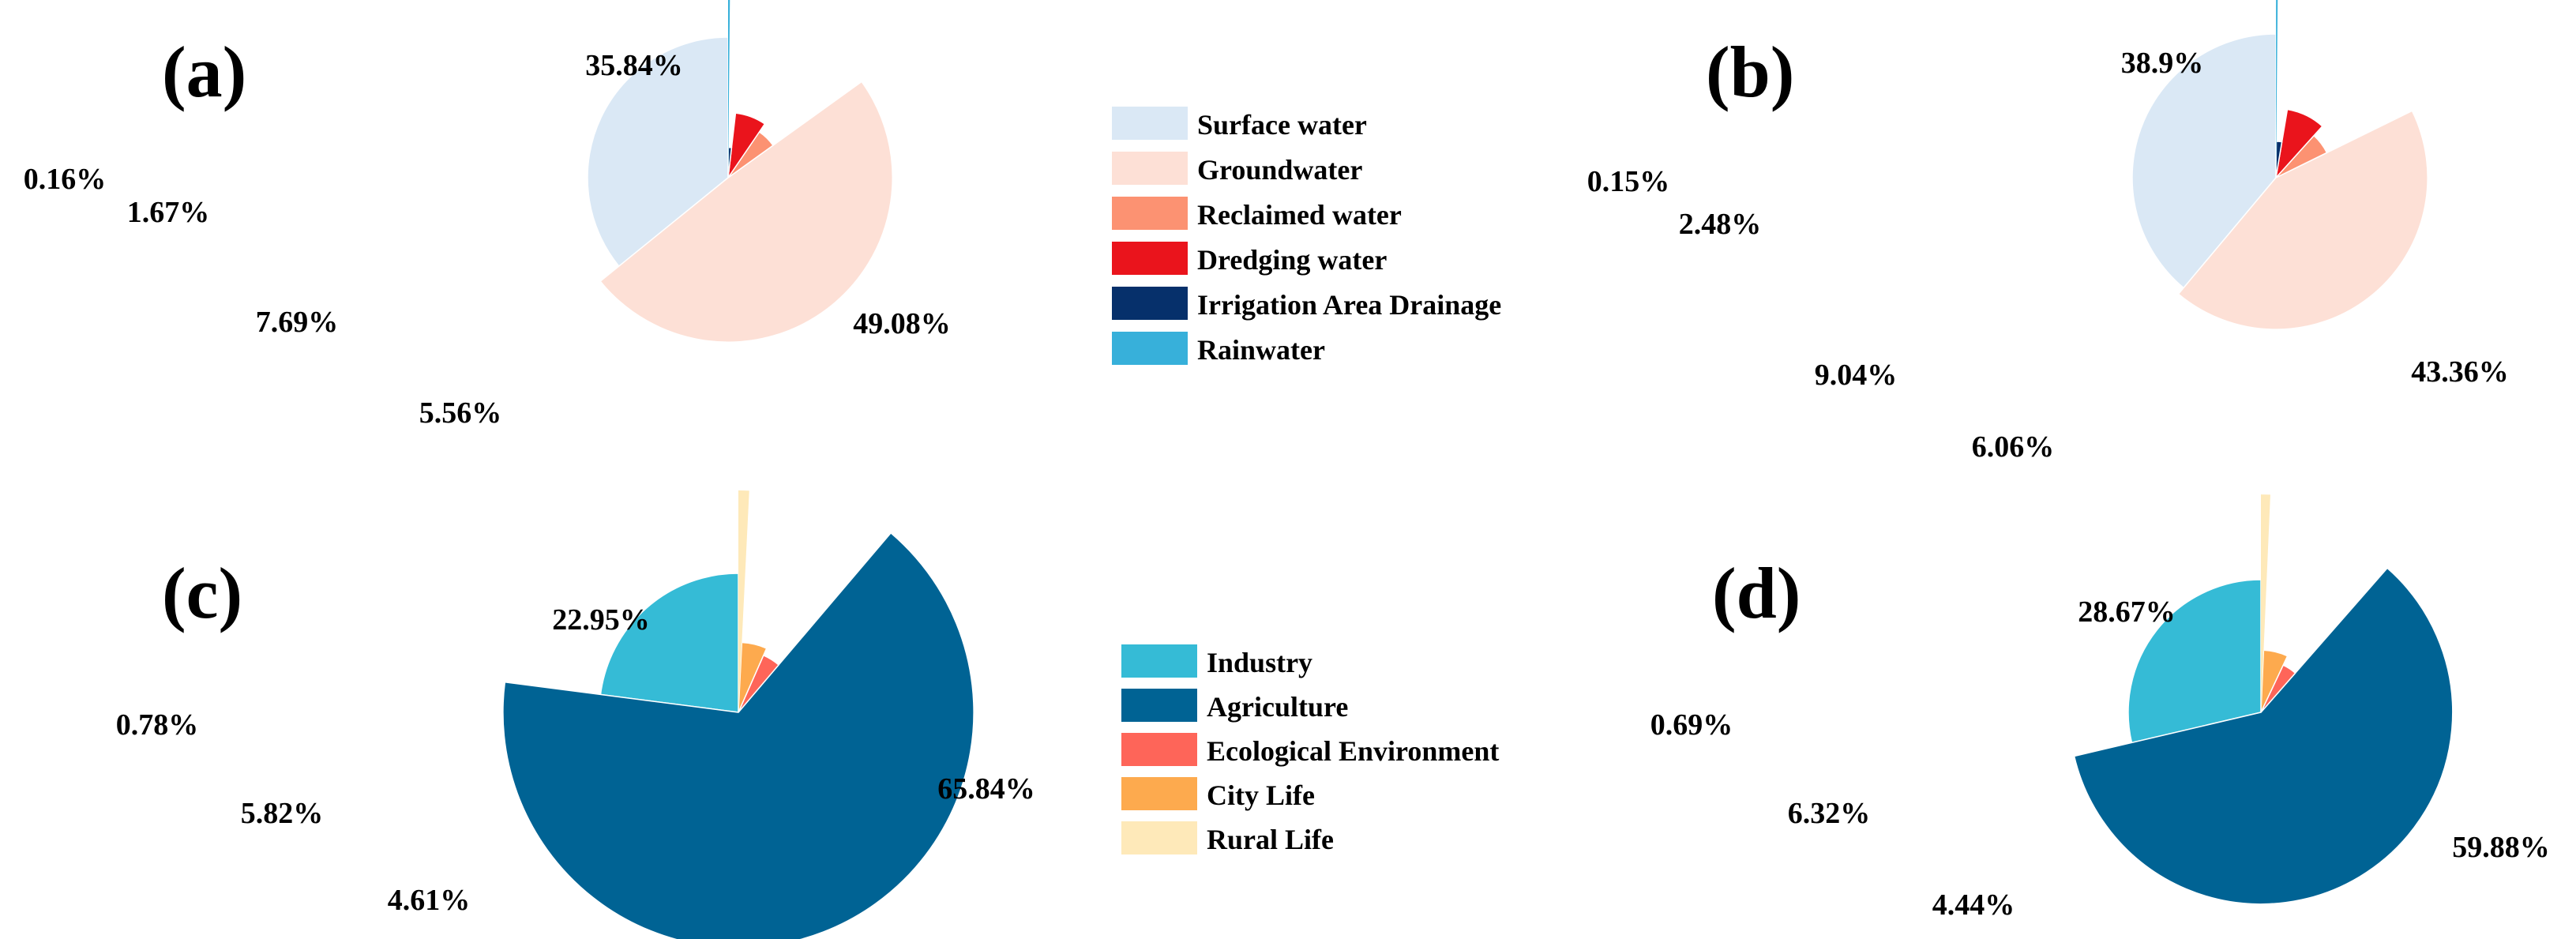 The width and height of the screenshot is (2576, 939). Describe the element at coordinates (2274, 681) in the screenshot. I see `slice-d-city-life` at that location.